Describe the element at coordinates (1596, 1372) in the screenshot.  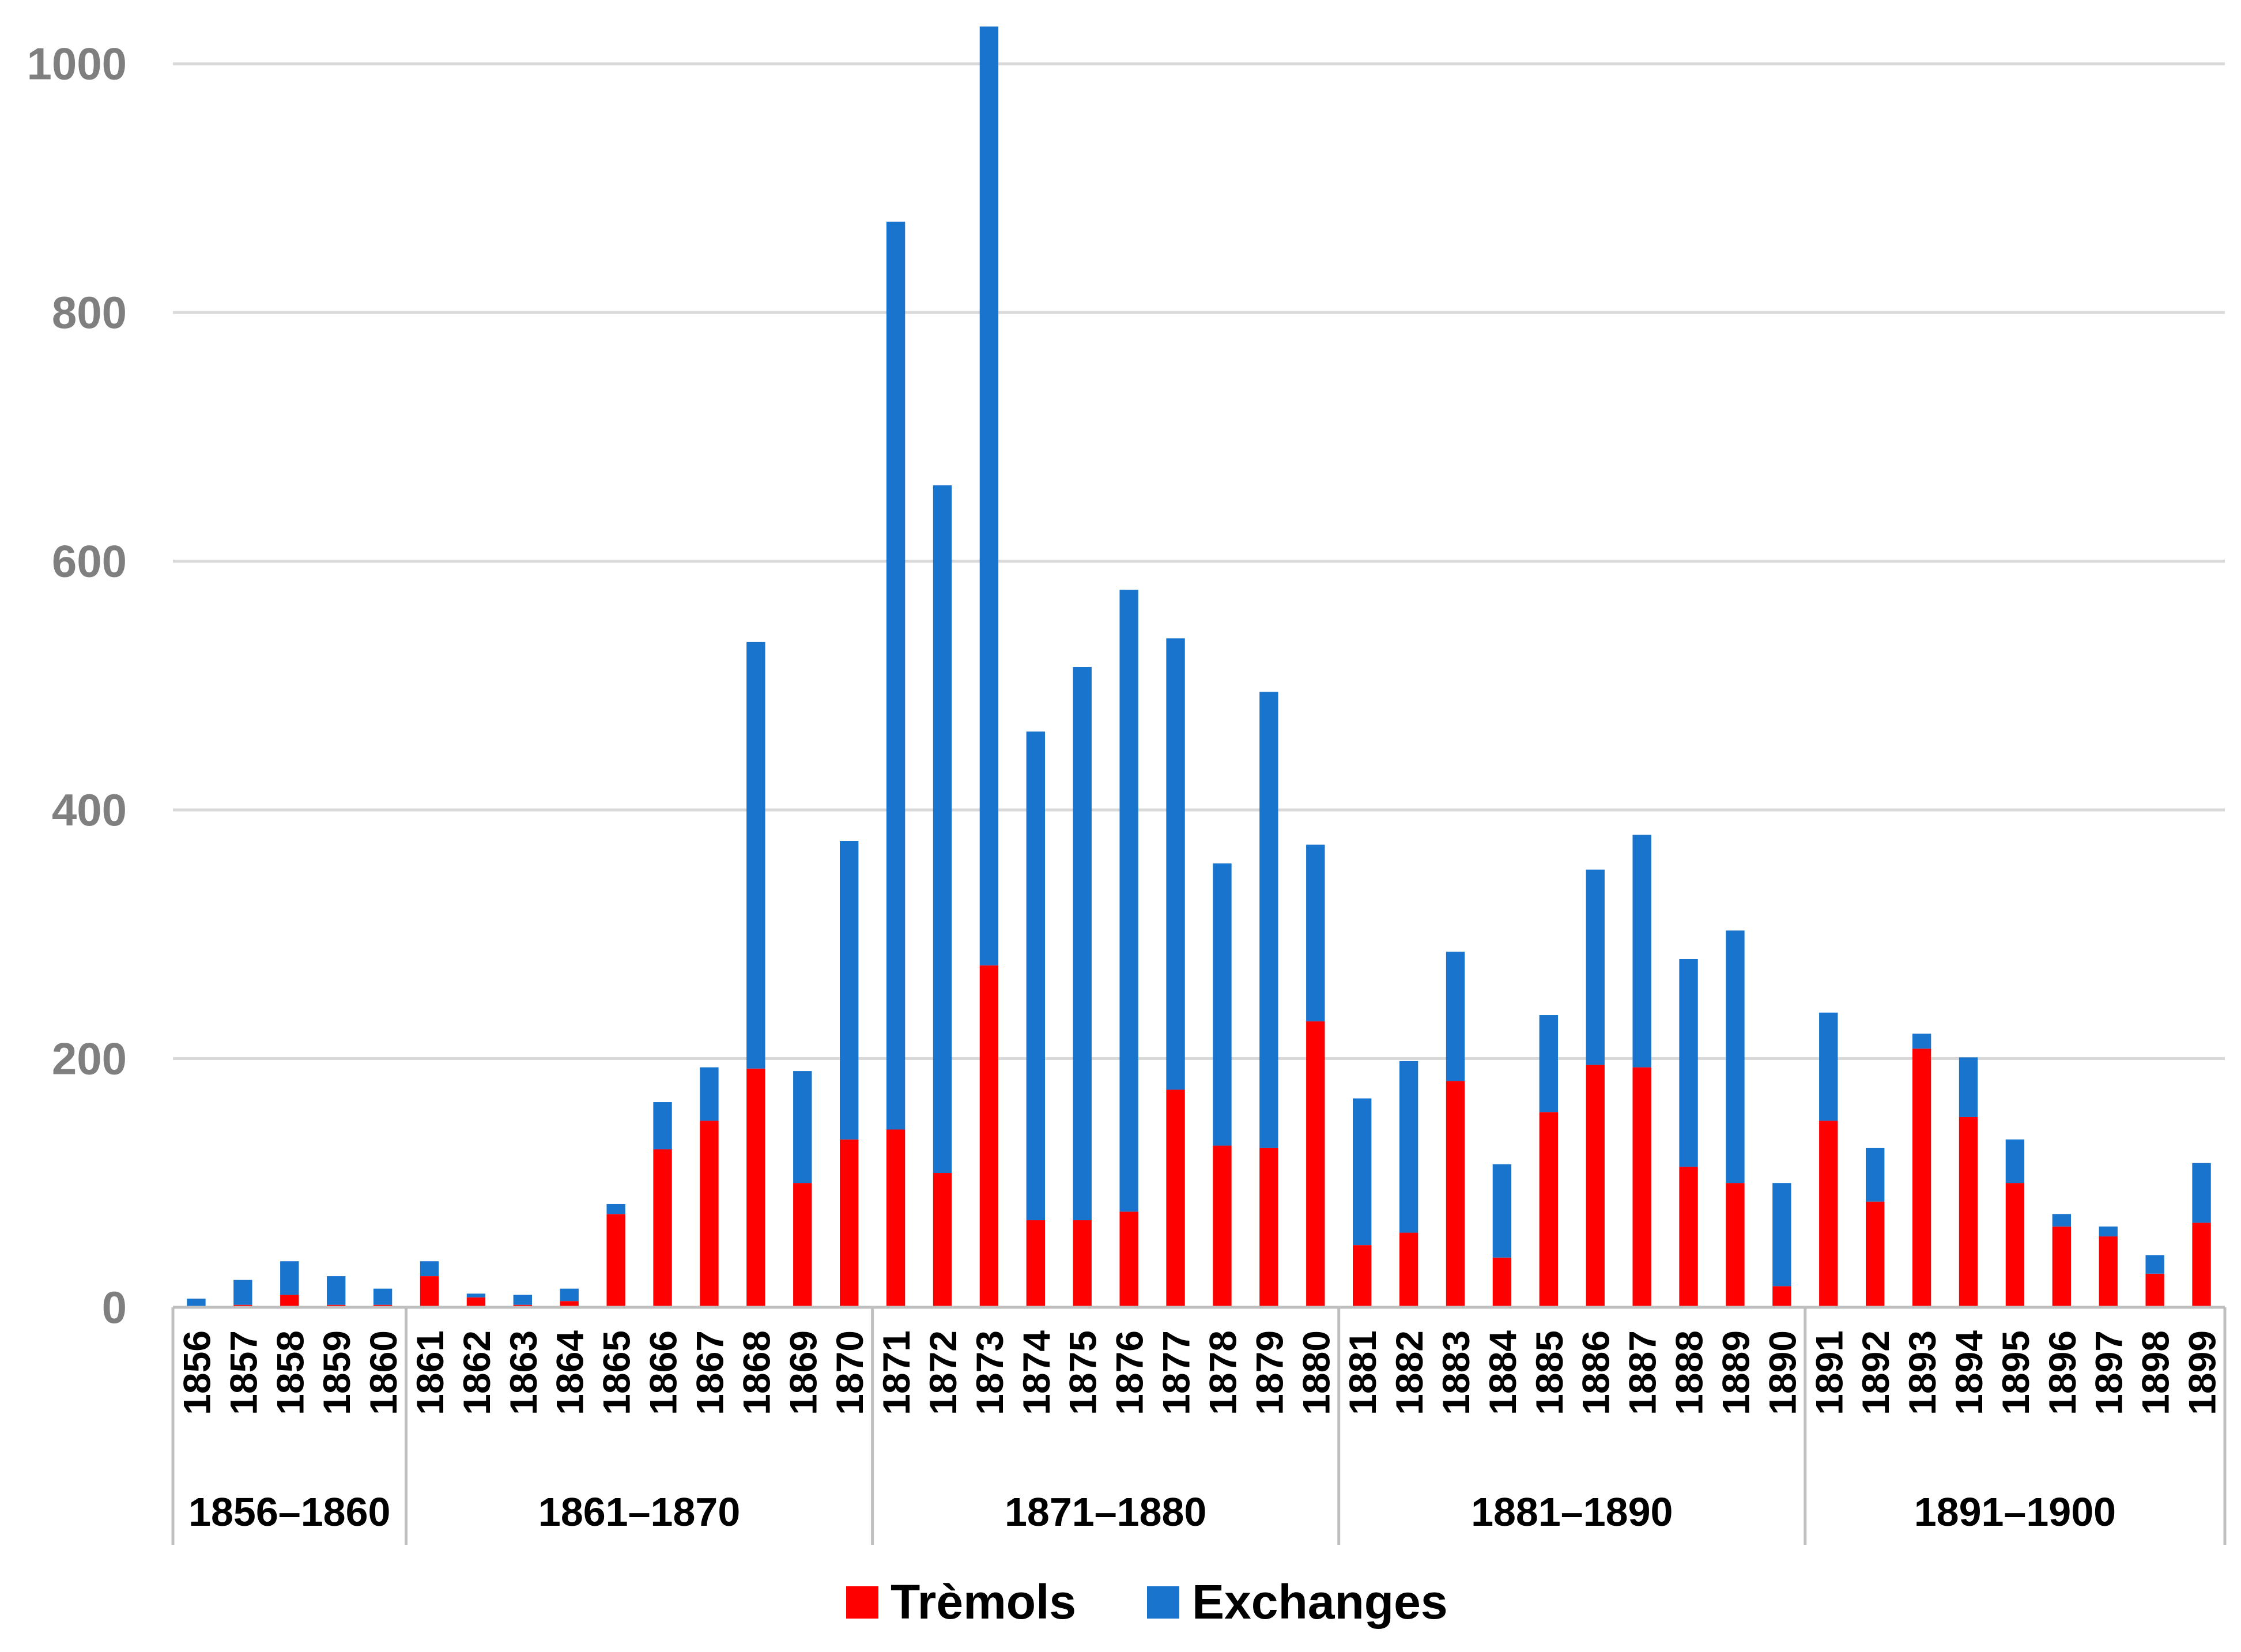
I see `x-tick-label: 1886` at that location.